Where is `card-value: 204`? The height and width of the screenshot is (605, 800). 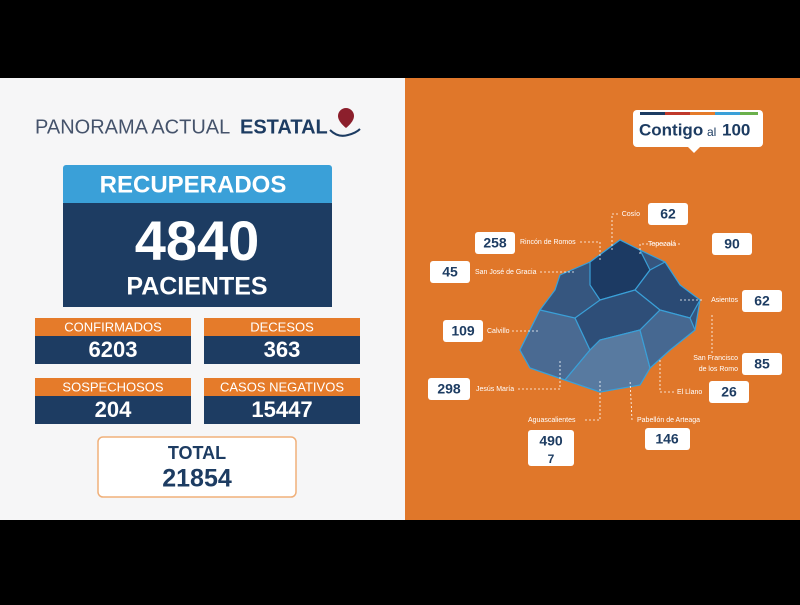
card-value: 204 is located at coordinates (113, 409).